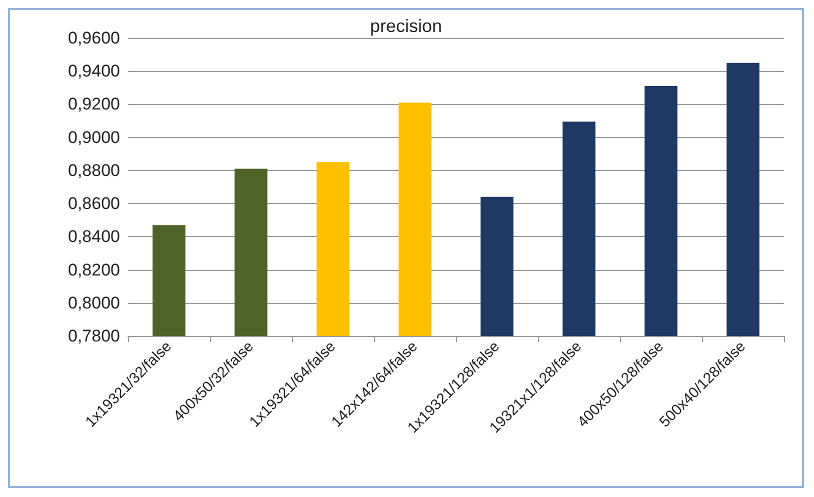 Image resolution: width=814 pixels, height=497 pixels. I want to click on y-tick-label: 0,8600, so click(94, 204).